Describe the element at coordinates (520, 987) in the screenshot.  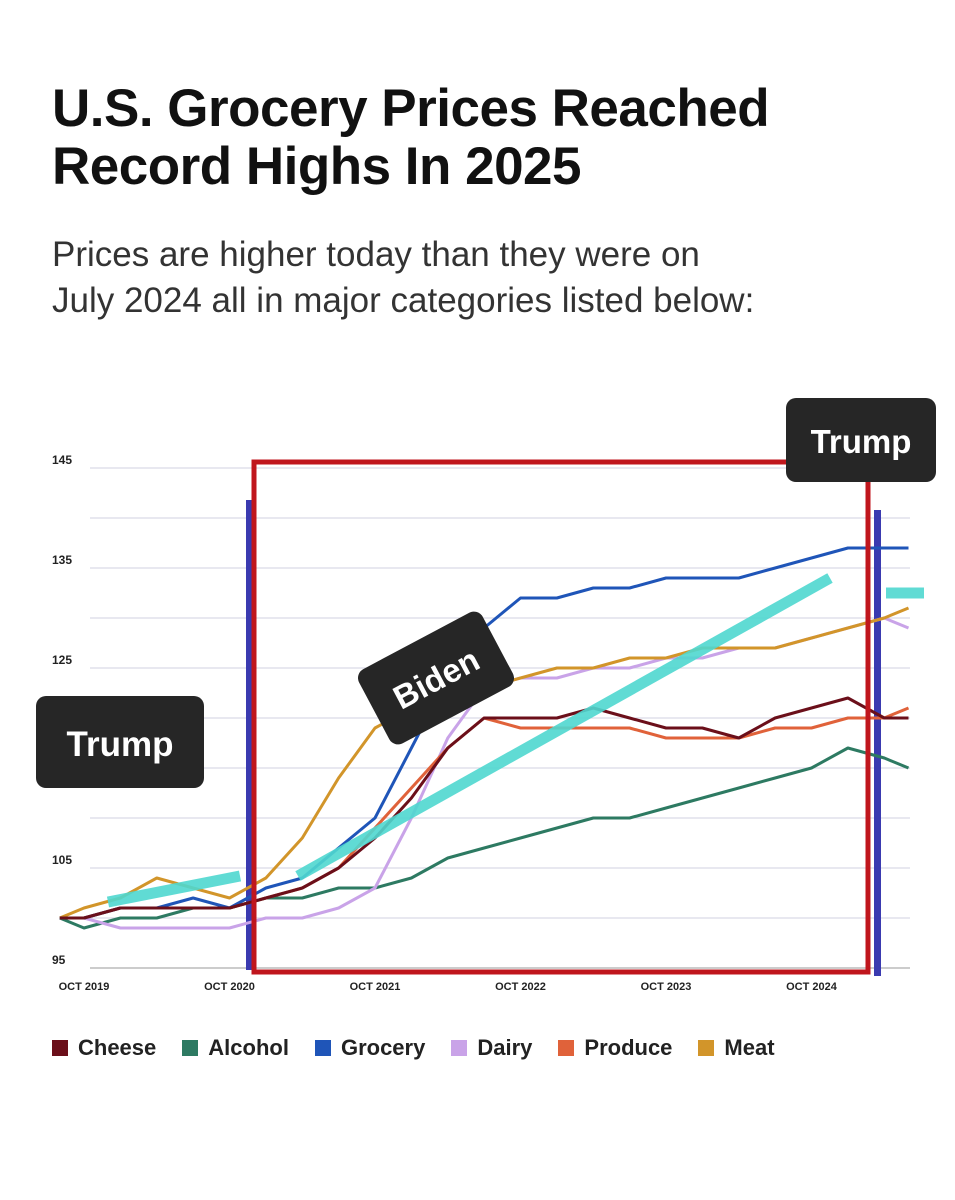
I see `x-tick-label: OCT 2022` at that location.